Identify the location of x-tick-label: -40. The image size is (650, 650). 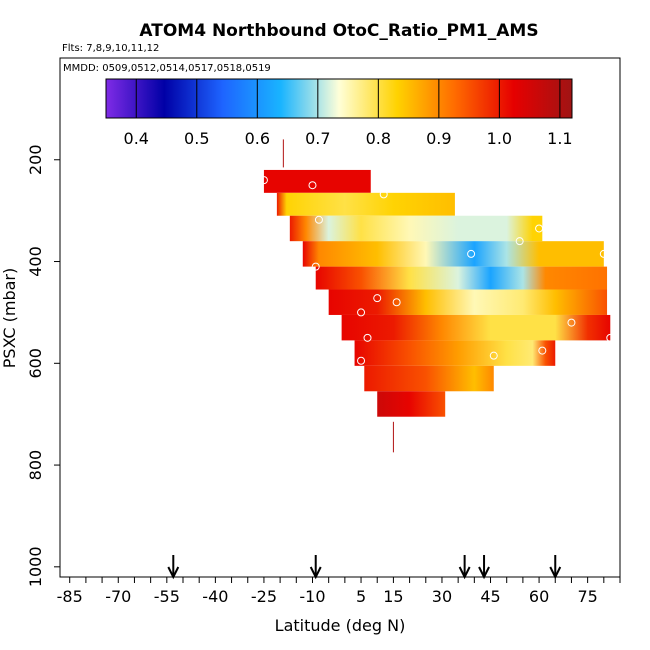
(215, 596).